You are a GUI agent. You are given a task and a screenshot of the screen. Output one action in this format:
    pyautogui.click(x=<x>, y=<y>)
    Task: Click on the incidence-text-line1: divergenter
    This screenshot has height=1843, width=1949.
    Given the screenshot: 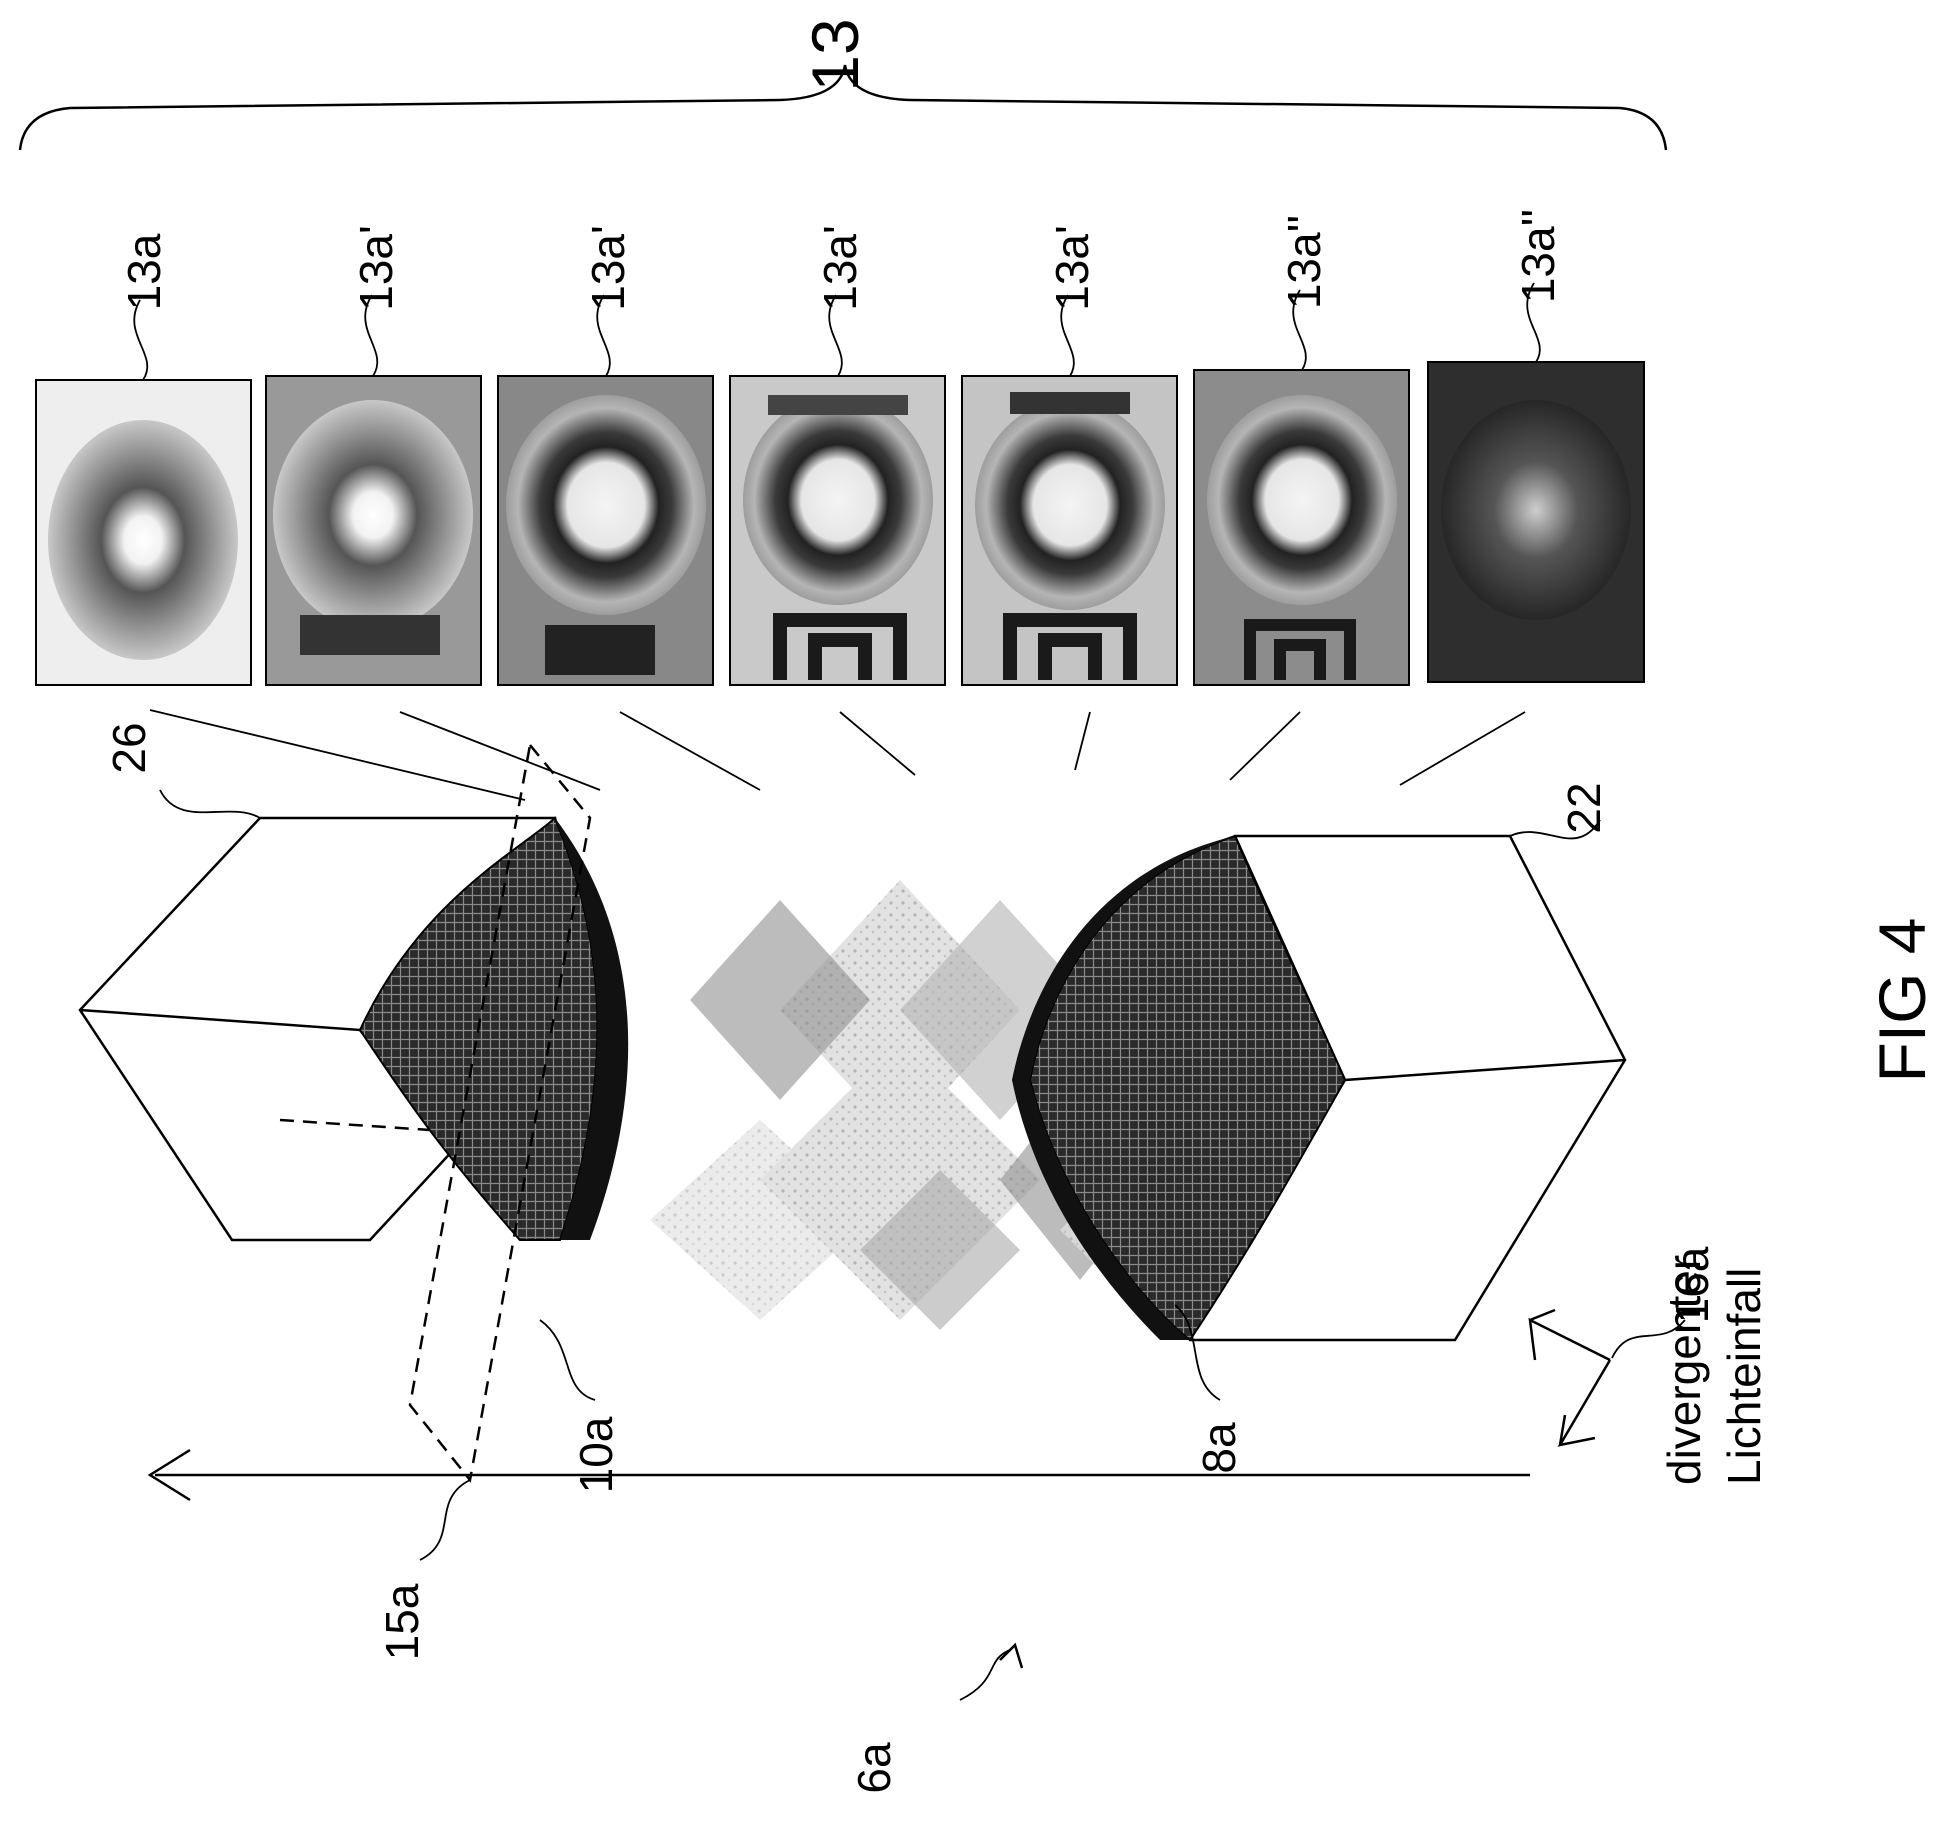 What is the action you would take?
    pyautogui.click(x=1684, y=1370)
    